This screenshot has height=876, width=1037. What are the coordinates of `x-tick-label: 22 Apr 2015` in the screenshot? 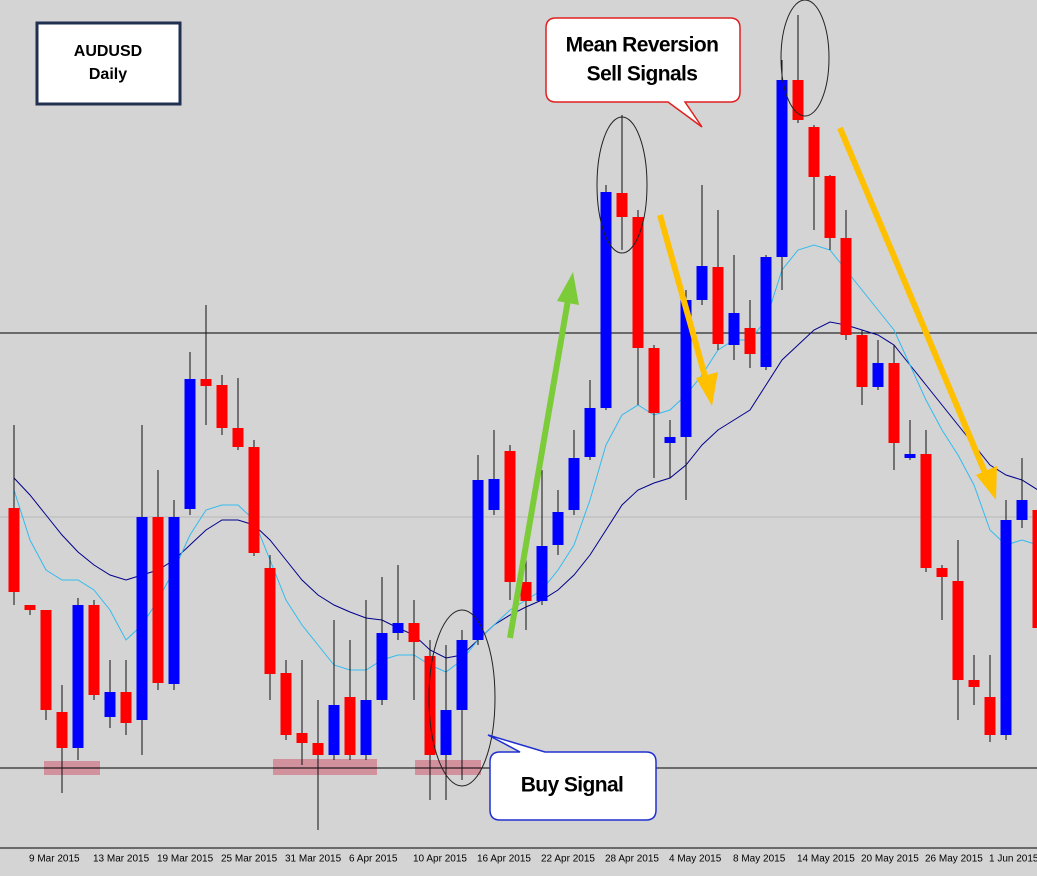 It's located at (568, 859).